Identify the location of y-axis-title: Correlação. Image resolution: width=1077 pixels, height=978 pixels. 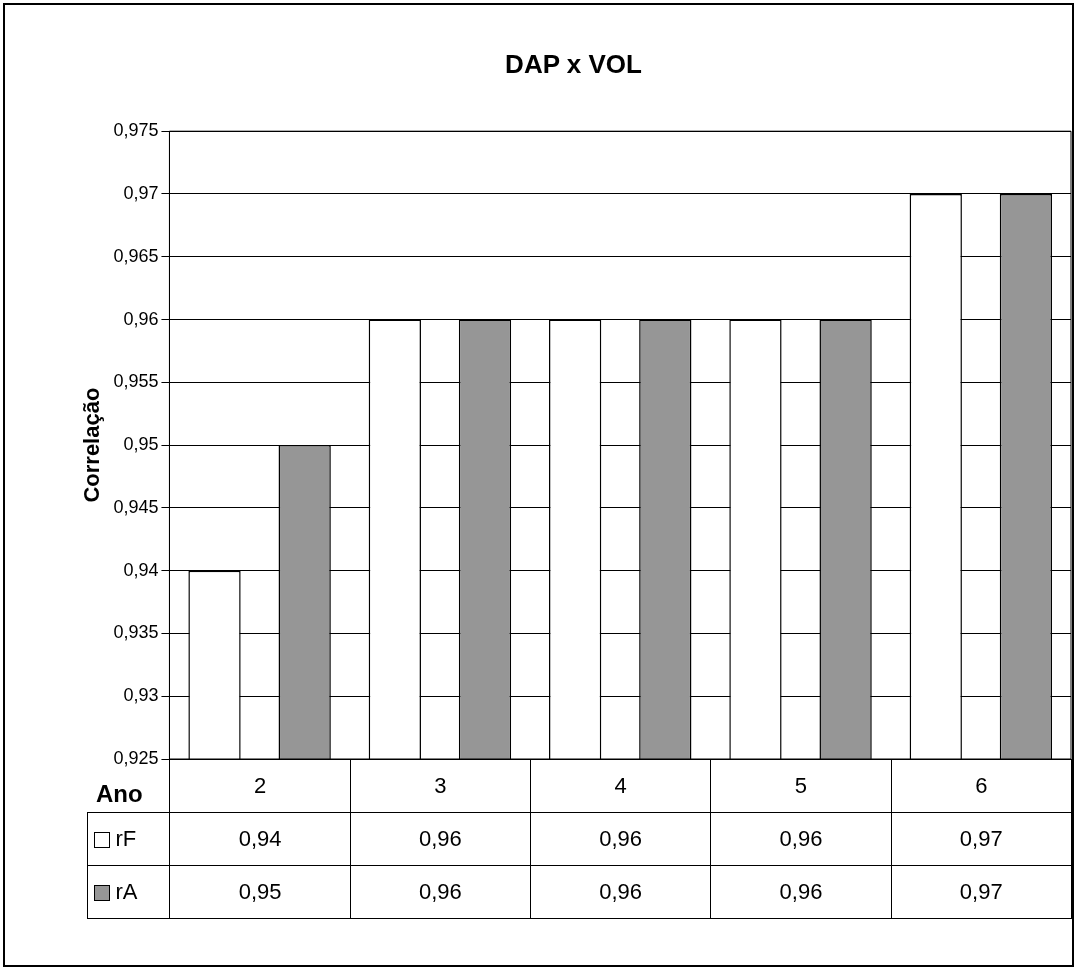
(92, 445).